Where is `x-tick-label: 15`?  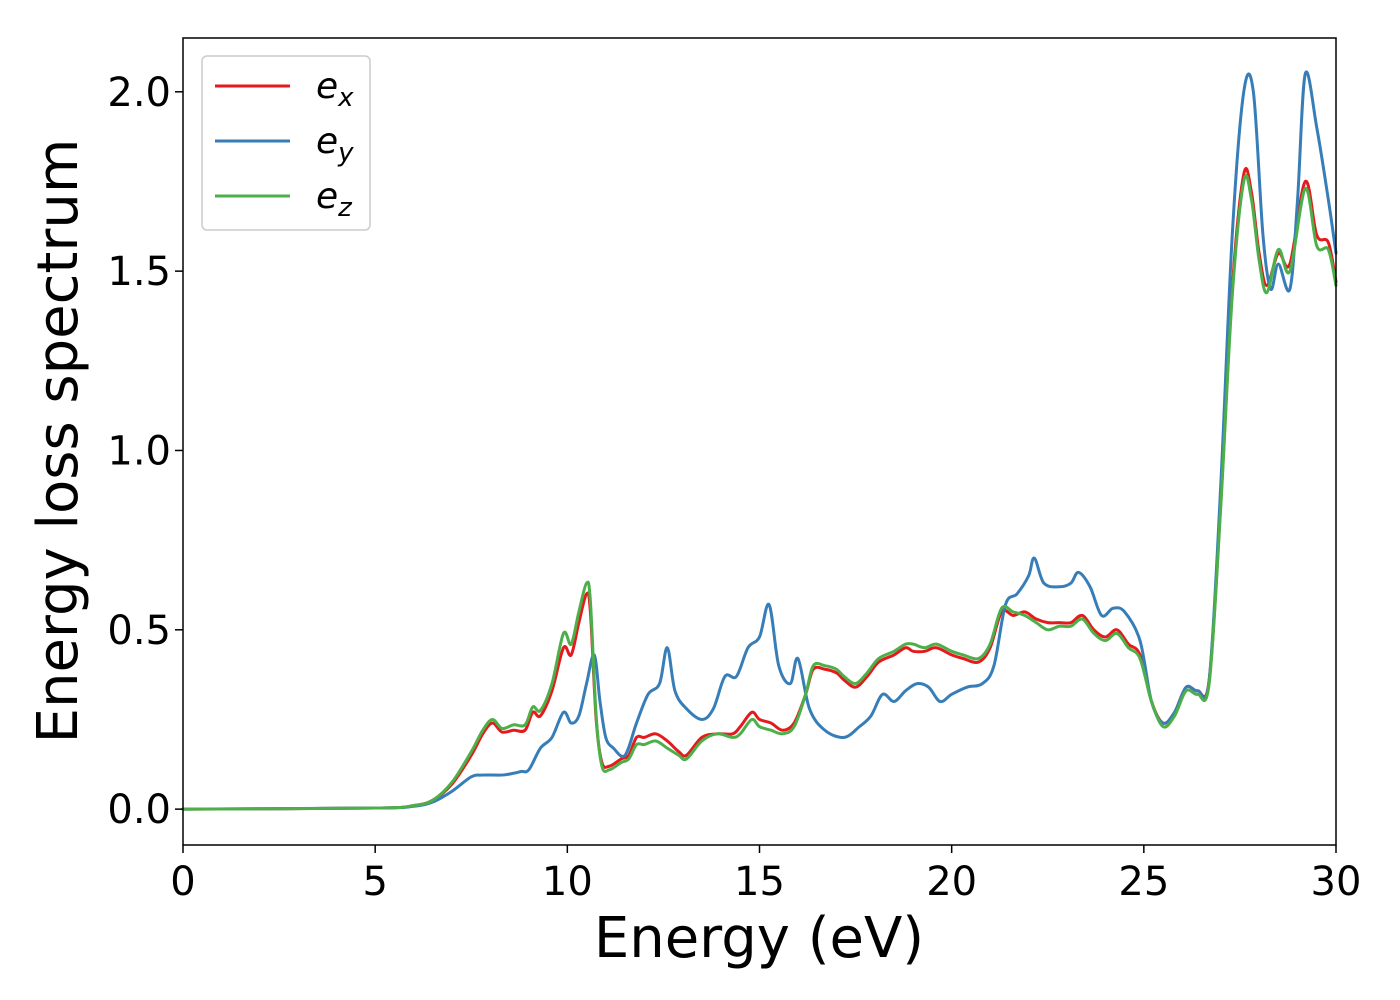 x-tick-label: 15 is located at coordinates (759, 882).